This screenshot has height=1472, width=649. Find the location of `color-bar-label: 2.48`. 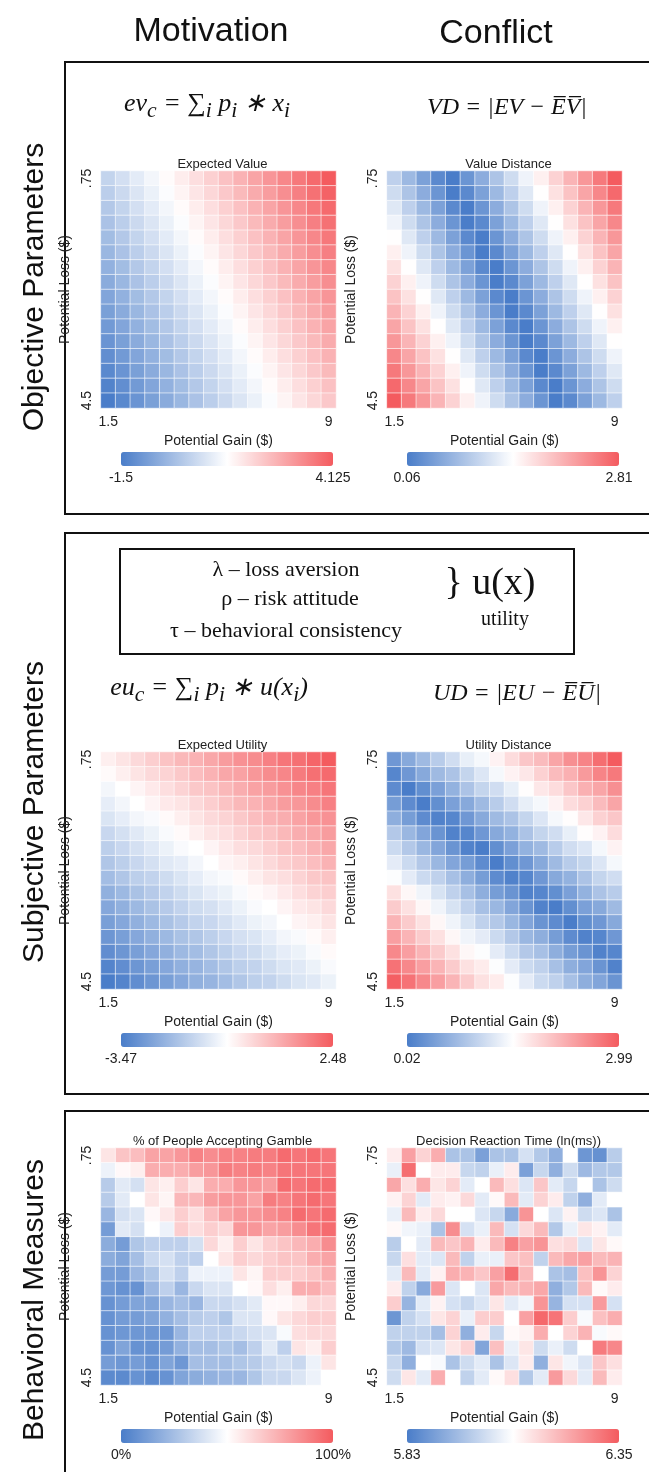

color-bar-label: 2.48 is located at coordinates (333, 1058).